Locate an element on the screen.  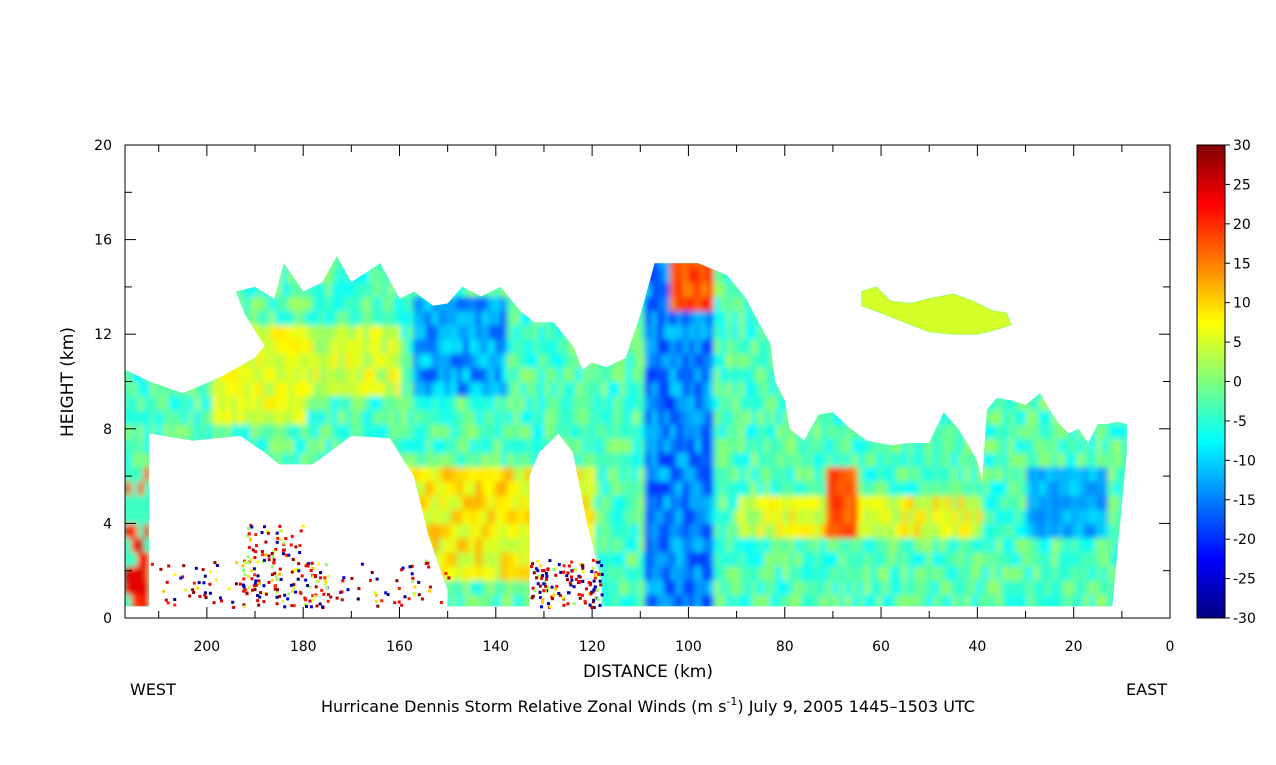
anvil-patch is located at coordinates (936, 310).